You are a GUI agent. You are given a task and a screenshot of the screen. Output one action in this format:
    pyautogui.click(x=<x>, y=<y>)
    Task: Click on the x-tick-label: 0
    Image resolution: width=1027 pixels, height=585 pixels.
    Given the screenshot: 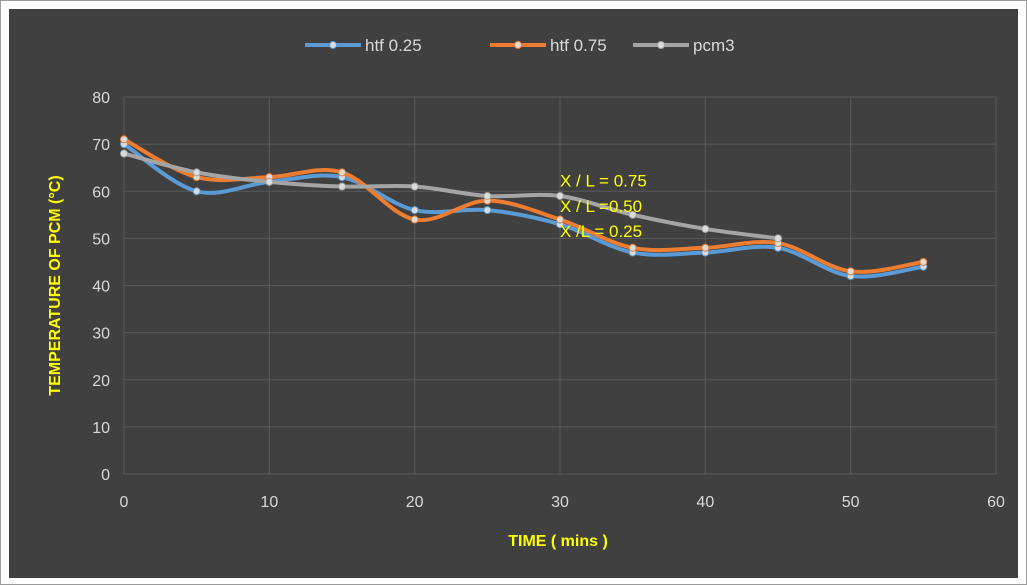 What is the action you would take?
    pyautogui.click(x=124, y=502)
    